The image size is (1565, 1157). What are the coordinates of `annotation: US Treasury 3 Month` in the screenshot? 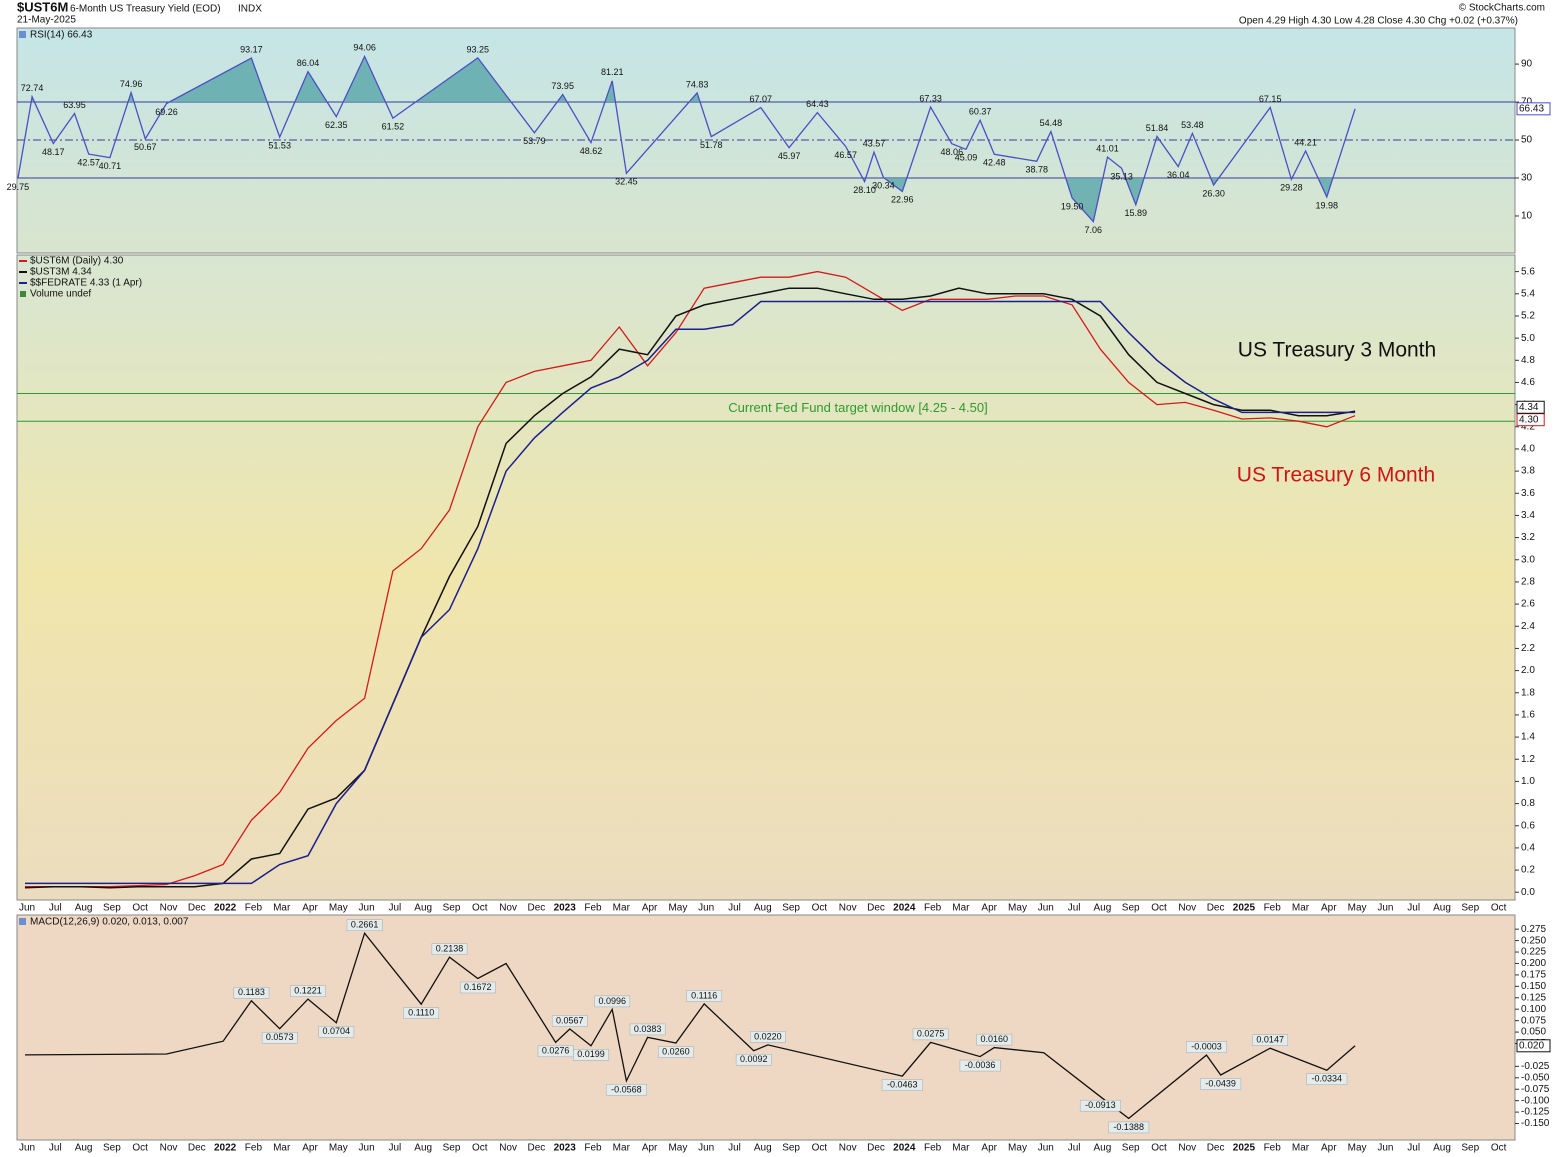 It's located at (1337, 350).